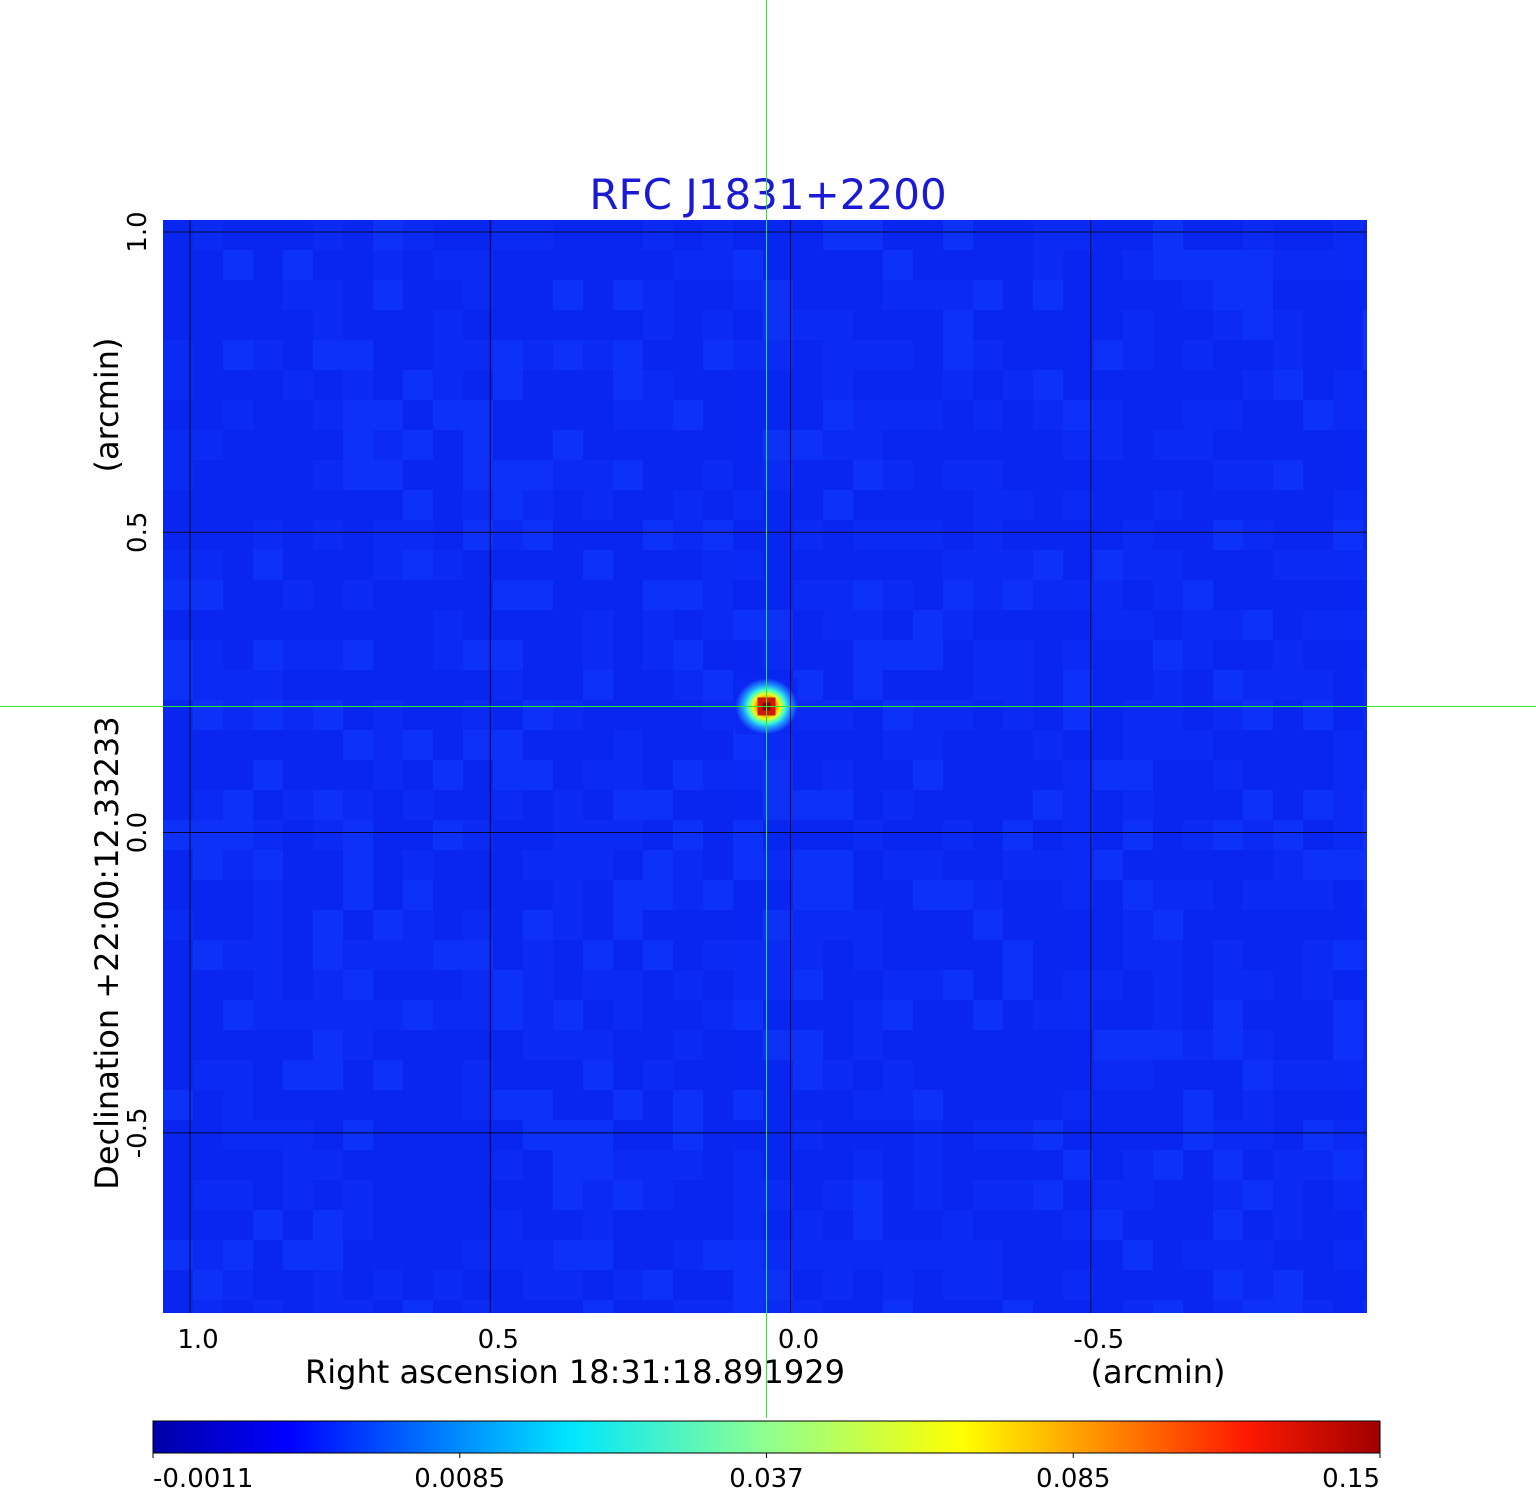 The width and height of the screenshot is (1536, 1511). Describe the element at coordinates (197, 1340) in the screenshot. I see `x-tick-label: 1.0` at that location.